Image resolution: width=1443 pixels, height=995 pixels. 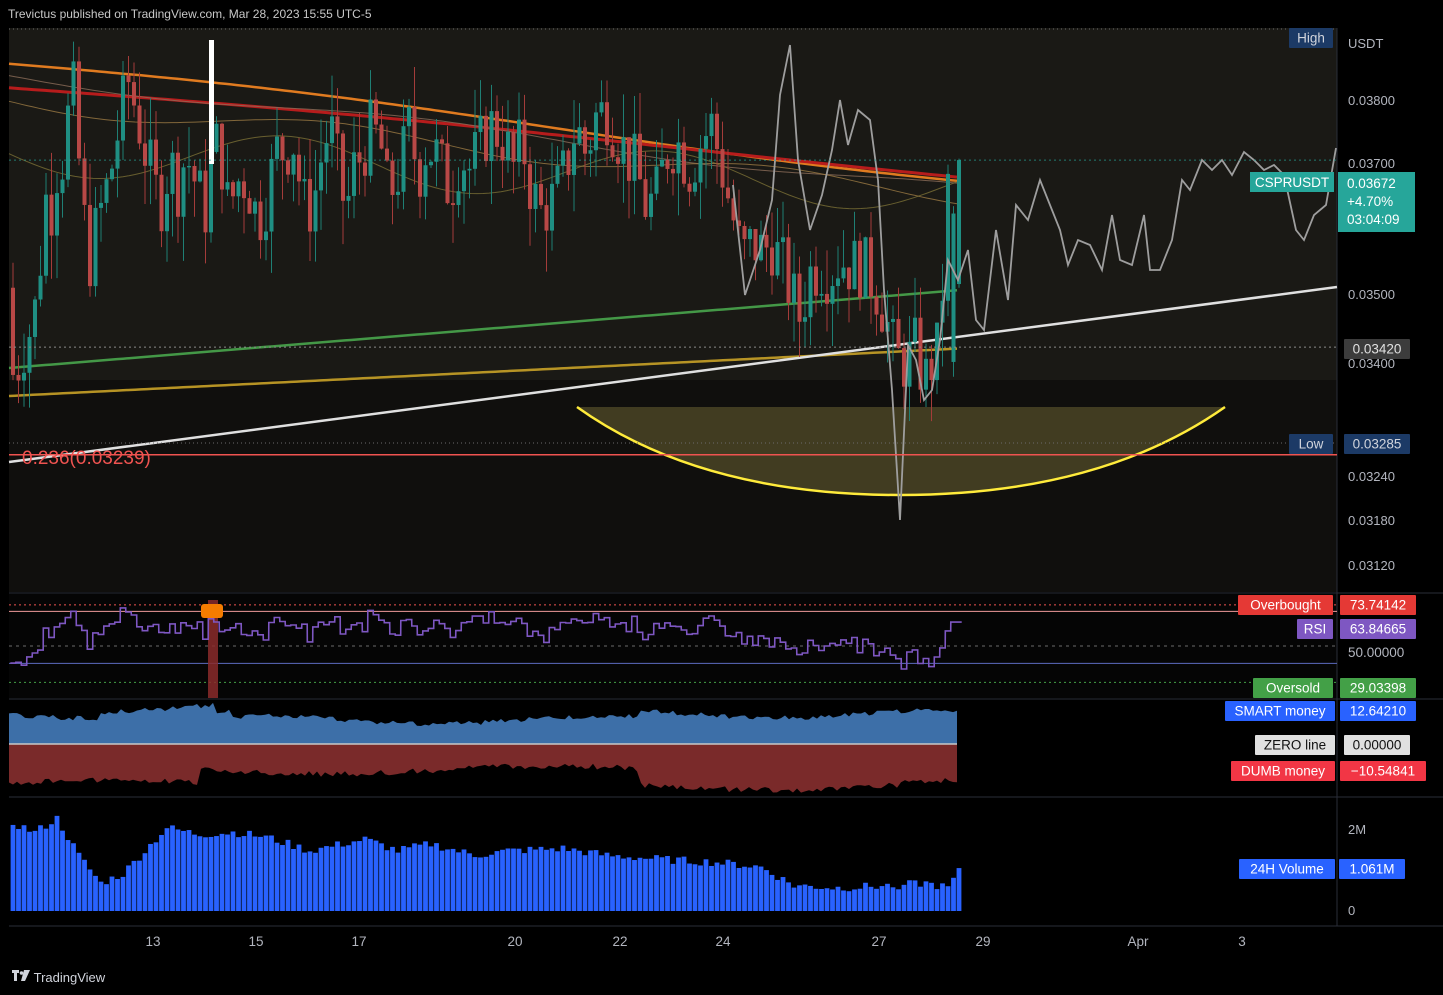 I want to click on highlight-candle, so click(x=211, y=102).